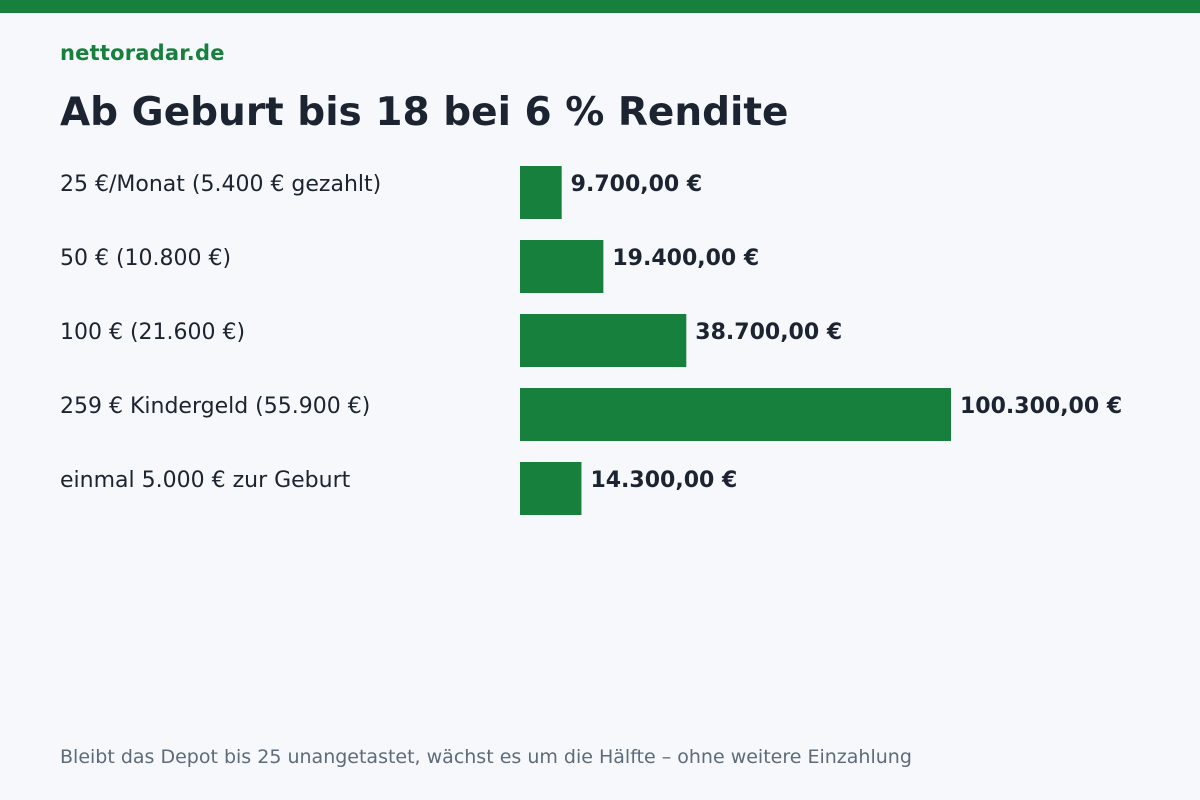 The height and width of the screenshot is (800, 1200). What do you see at coordinates (142, 53) in the screenshot?
I see `brand-name: nettoradar.de` at bounding box center [142, 53].